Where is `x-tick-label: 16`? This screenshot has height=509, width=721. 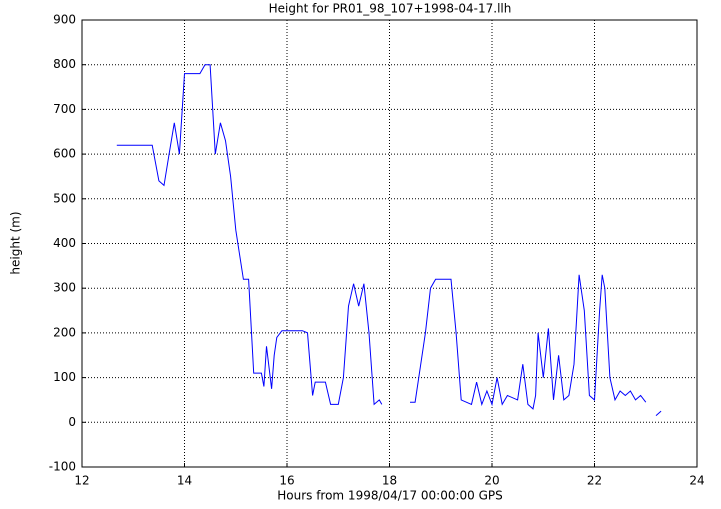 x-tick-label: 16 is located at coordinates (286, 481).